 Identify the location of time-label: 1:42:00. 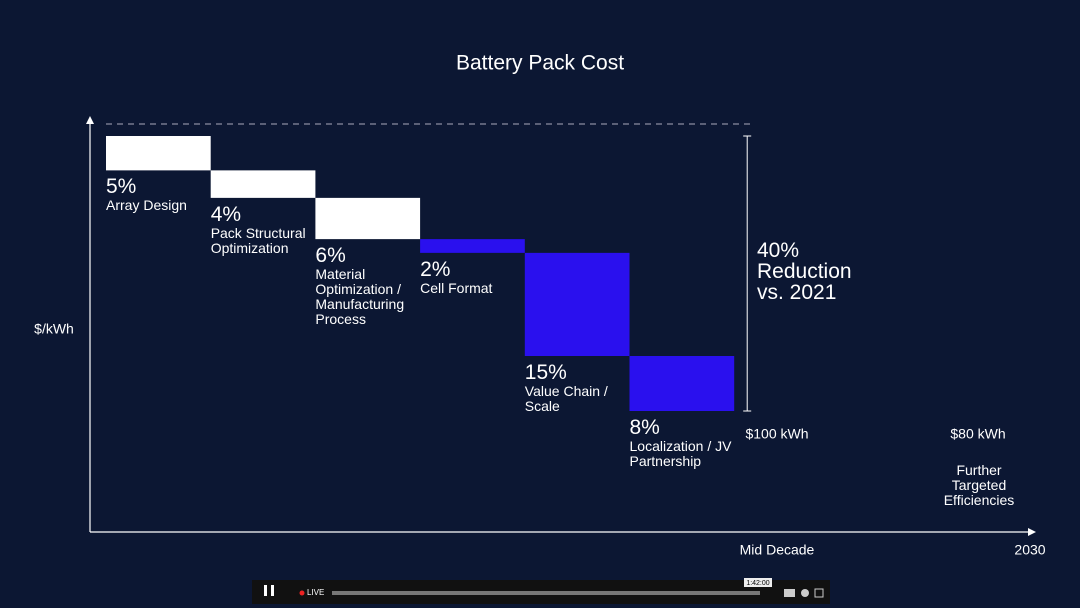
(757, 583).